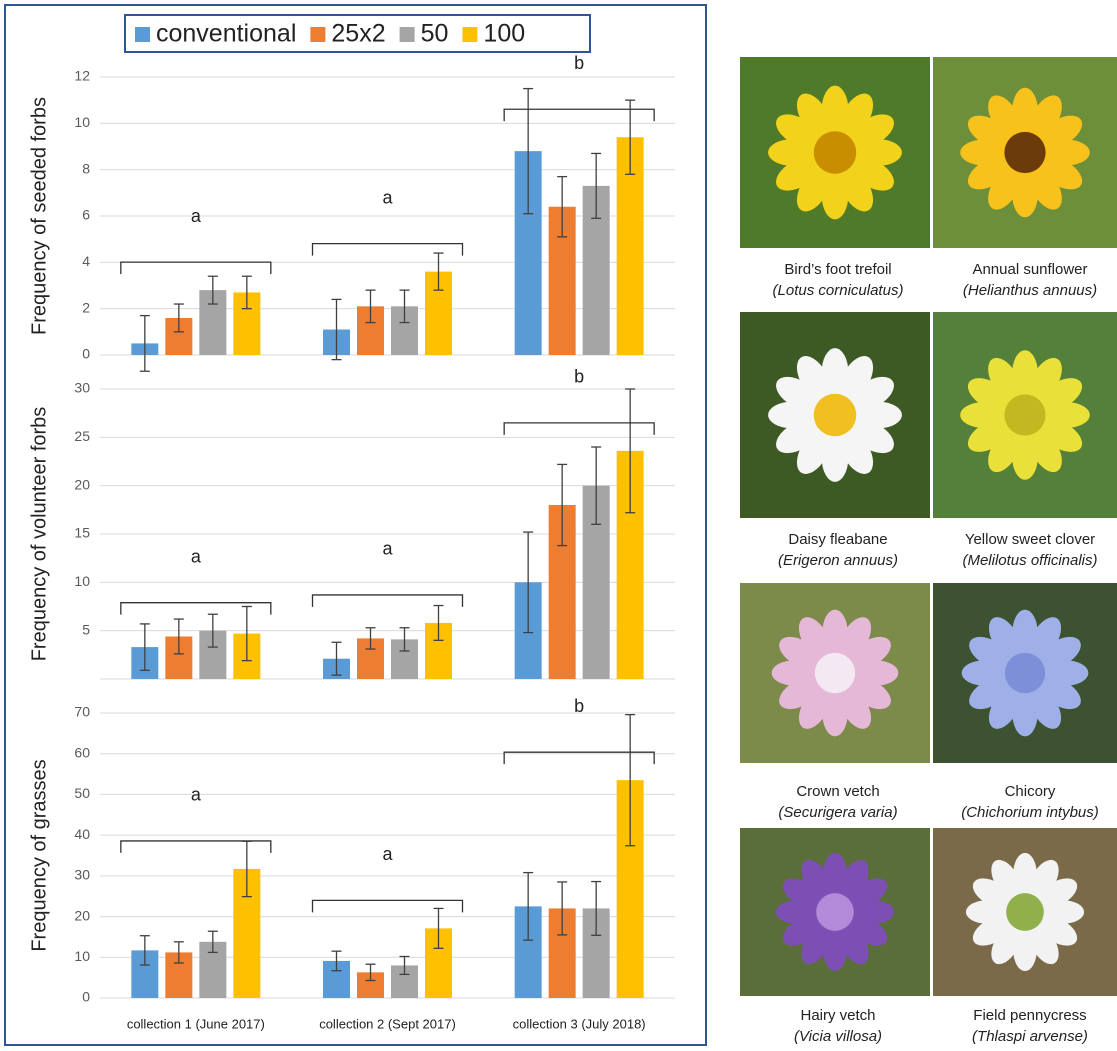 This screenshot has width=1117, height=1051. I want to click on photo-latin: (Chichorium intybus), so click(1030, 812).